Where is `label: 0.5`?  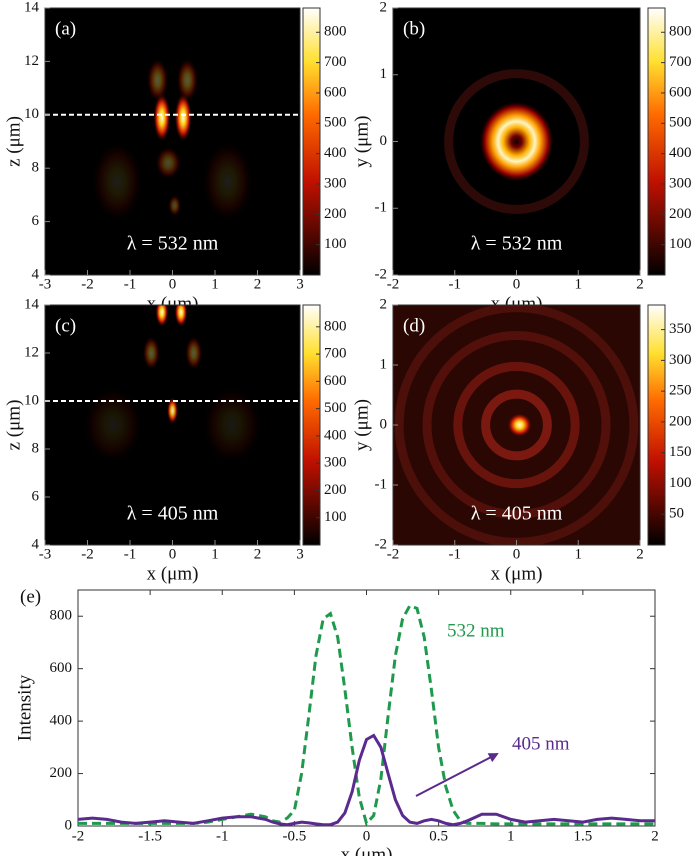 label: 0.5 is located at coordinates (438, 836).